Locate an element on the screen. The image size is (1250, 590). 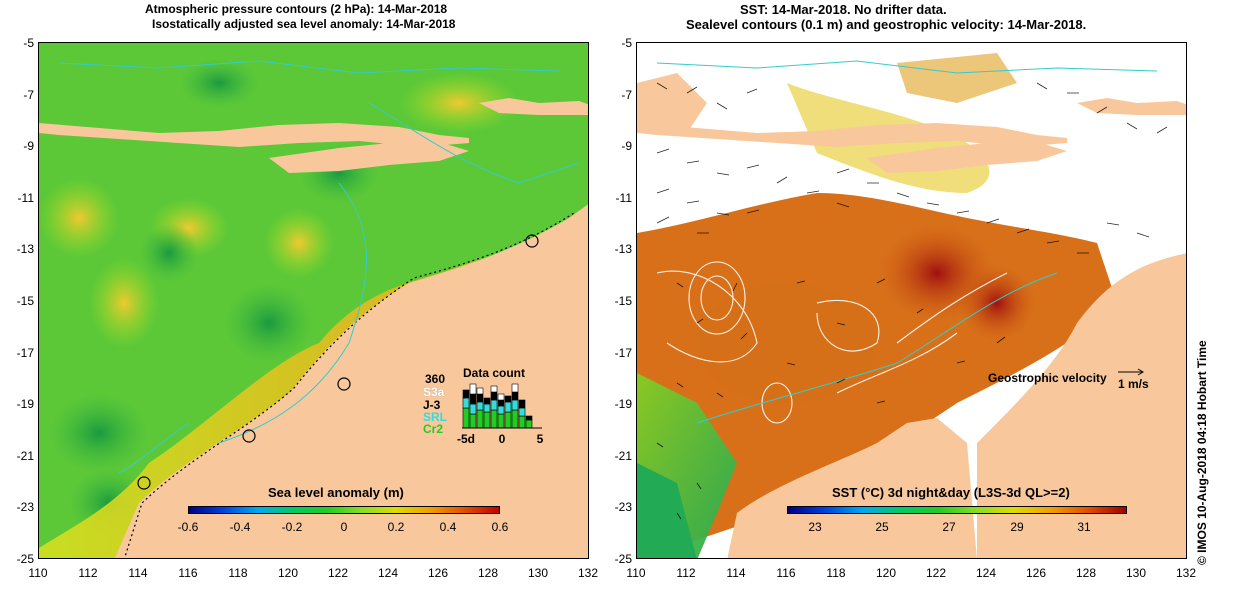
sla-tick: 0.4 is located at coordinates (448, 527).